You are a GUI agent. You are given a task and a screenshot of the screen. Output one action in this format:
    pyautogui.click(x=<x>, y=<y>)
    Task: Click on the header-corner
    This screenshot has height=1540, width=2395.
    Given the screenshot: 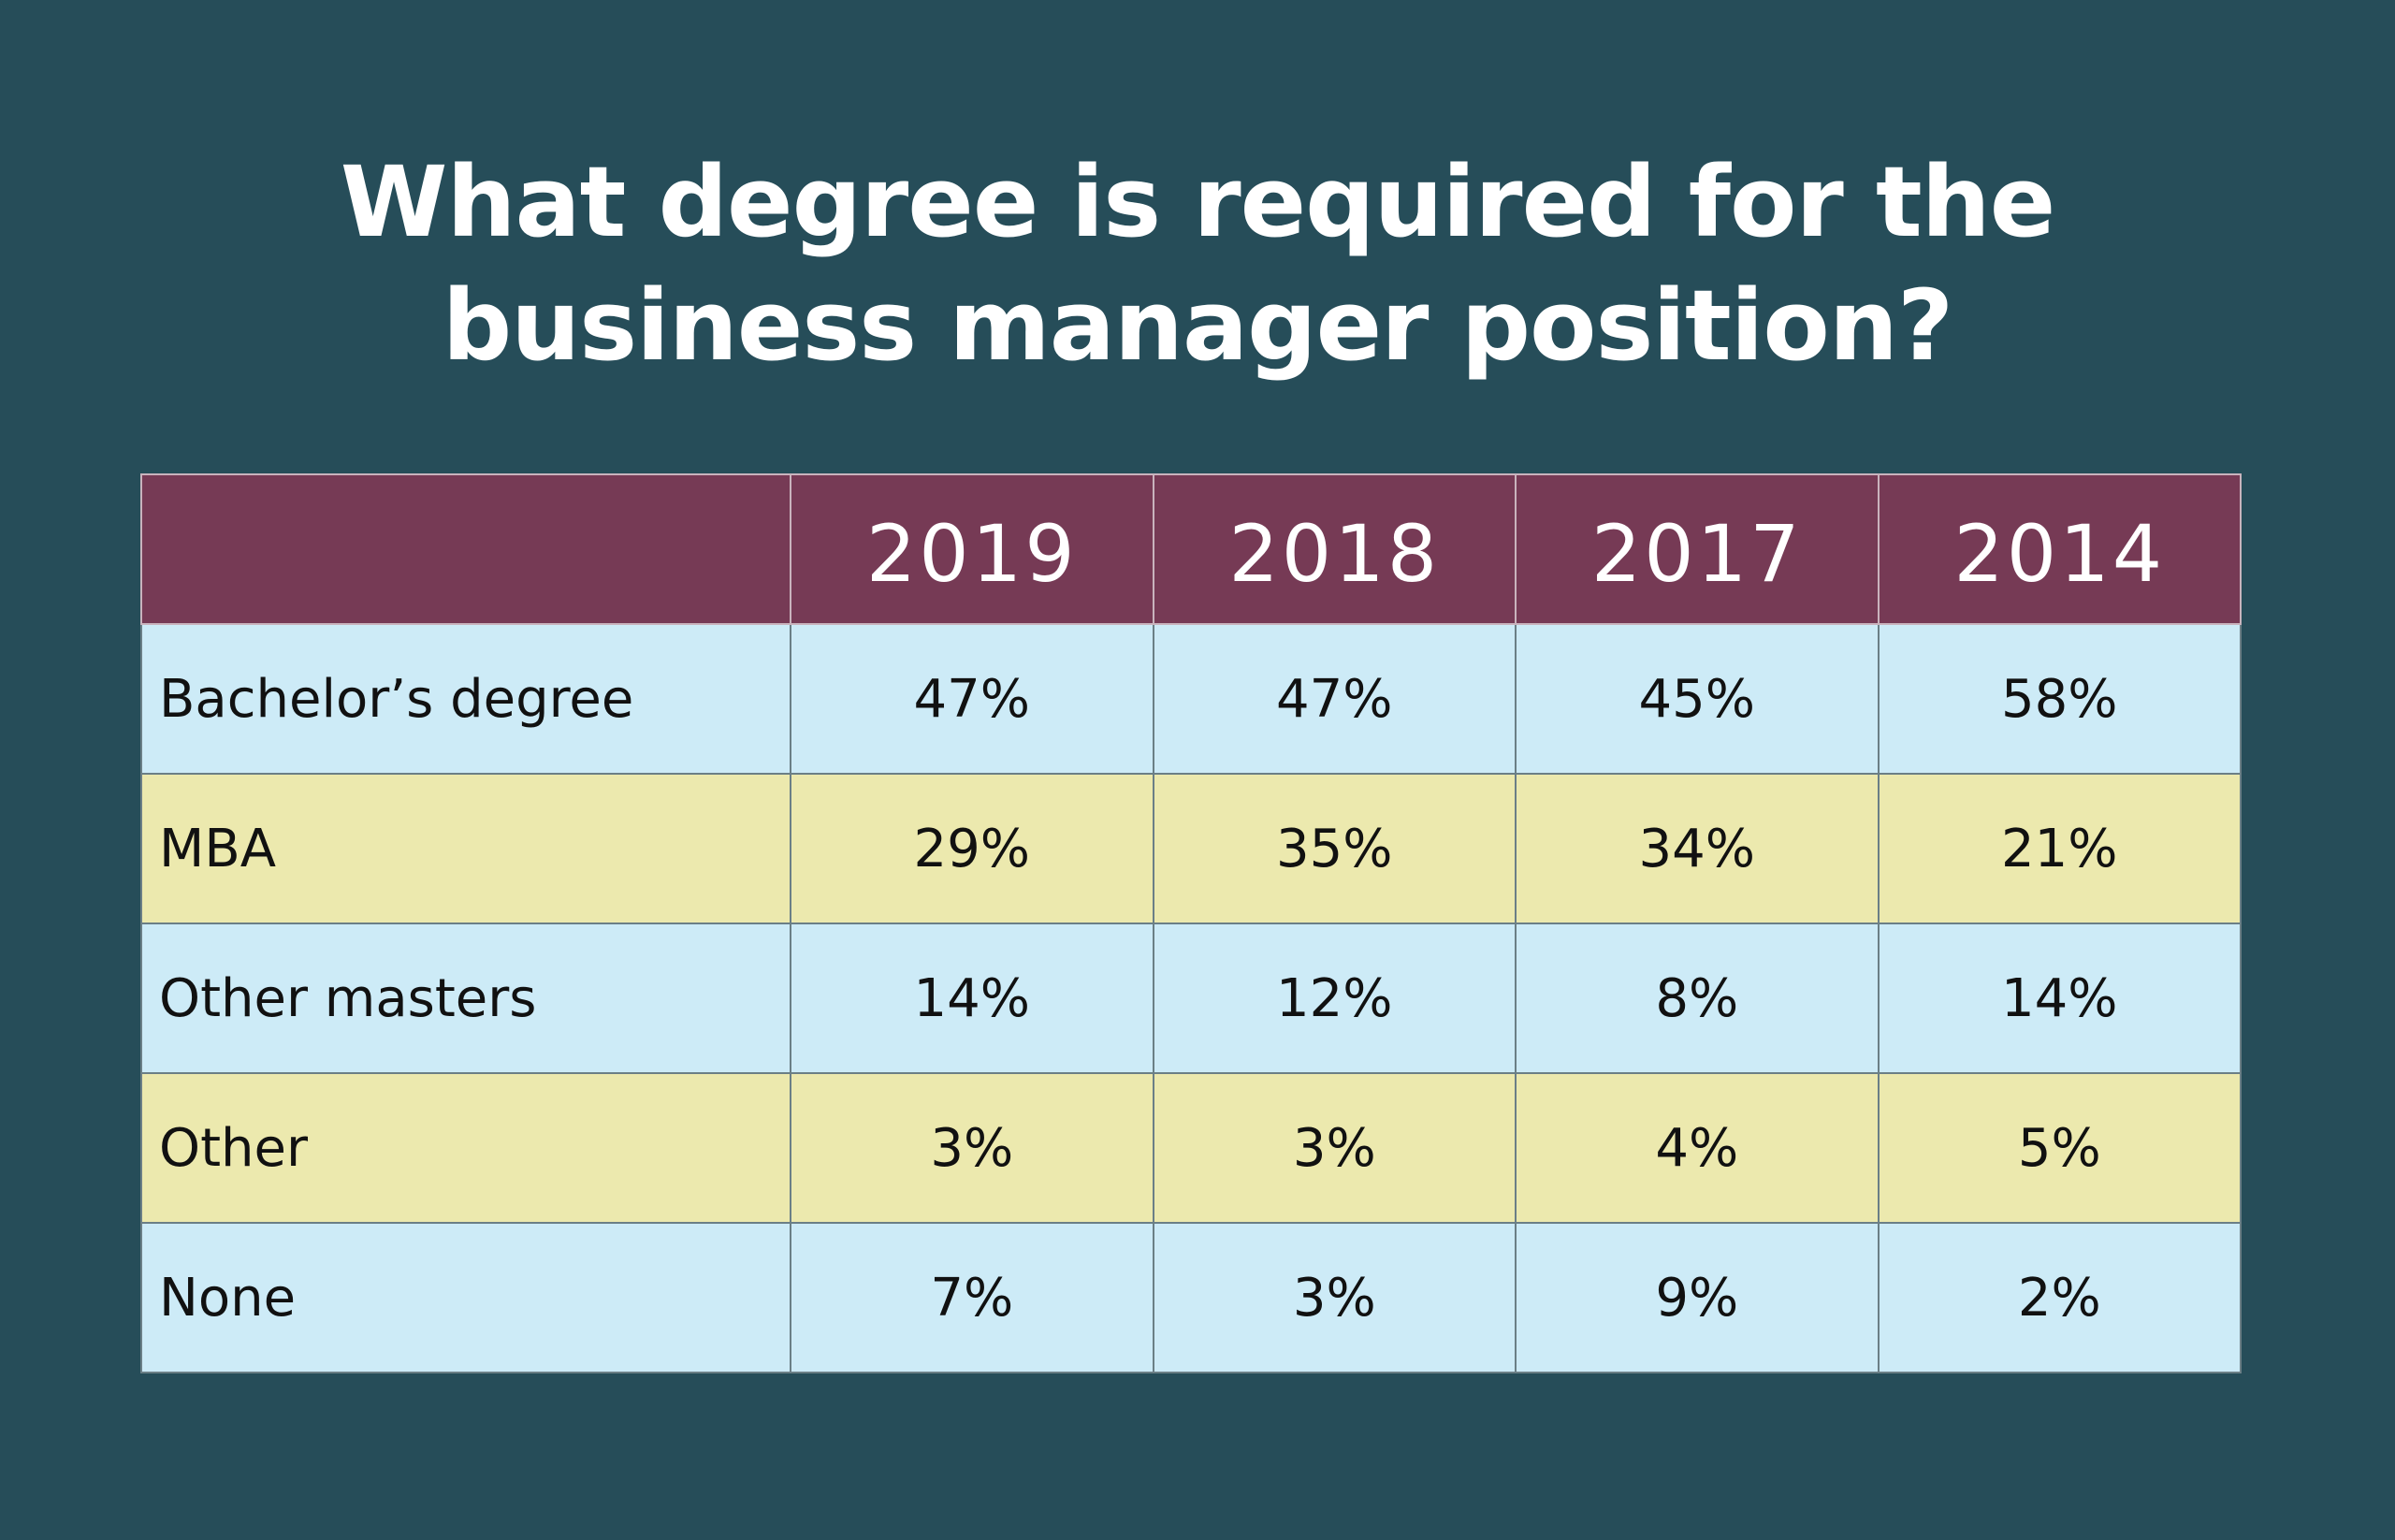 What is the action you would take?
    pyautogui.click(x=465, y=549)
    